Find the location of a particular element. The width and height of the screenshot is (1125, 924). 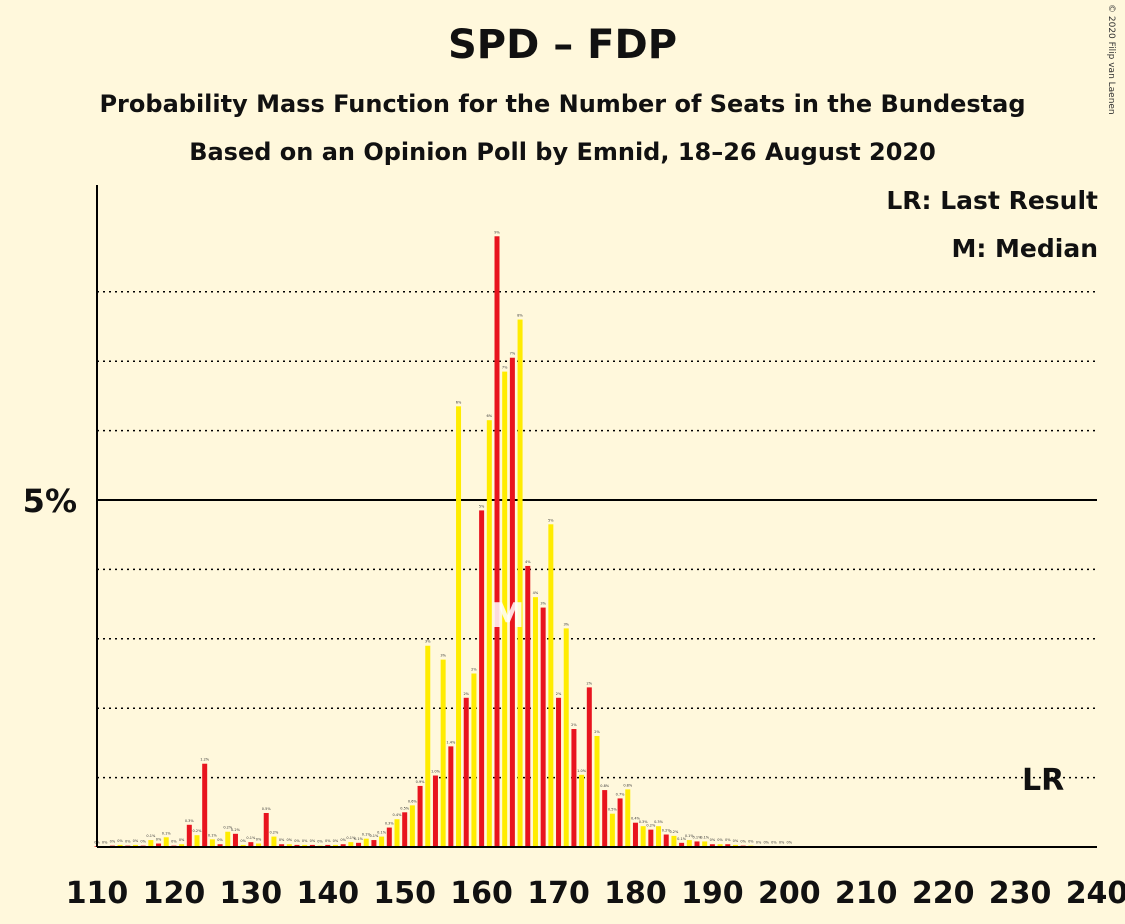

y-tick-label: 5% is located at coordinates (50, 501).